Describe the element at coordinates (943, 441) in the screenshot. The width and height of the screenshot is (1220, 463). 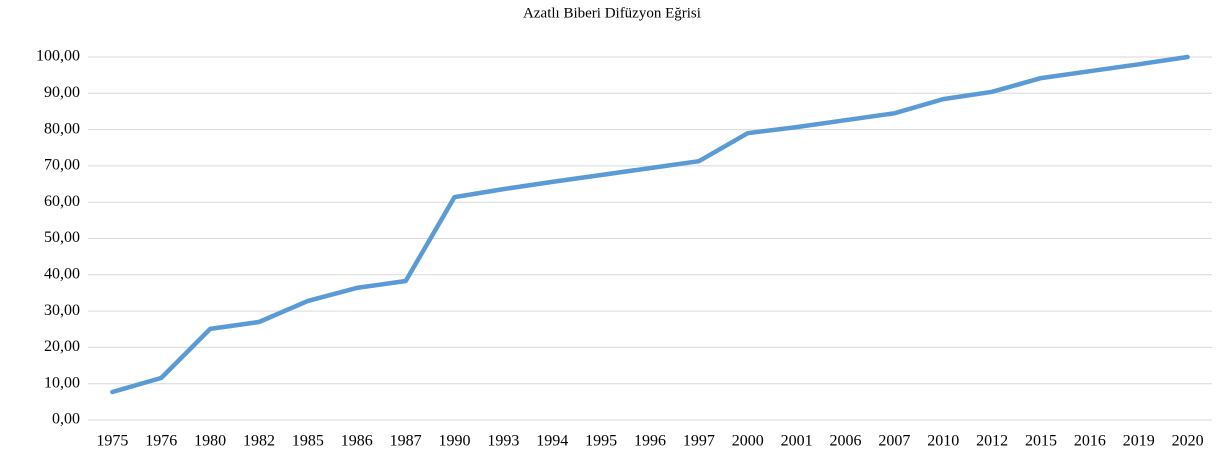
I see `x-tick-label: 2010` at that location.